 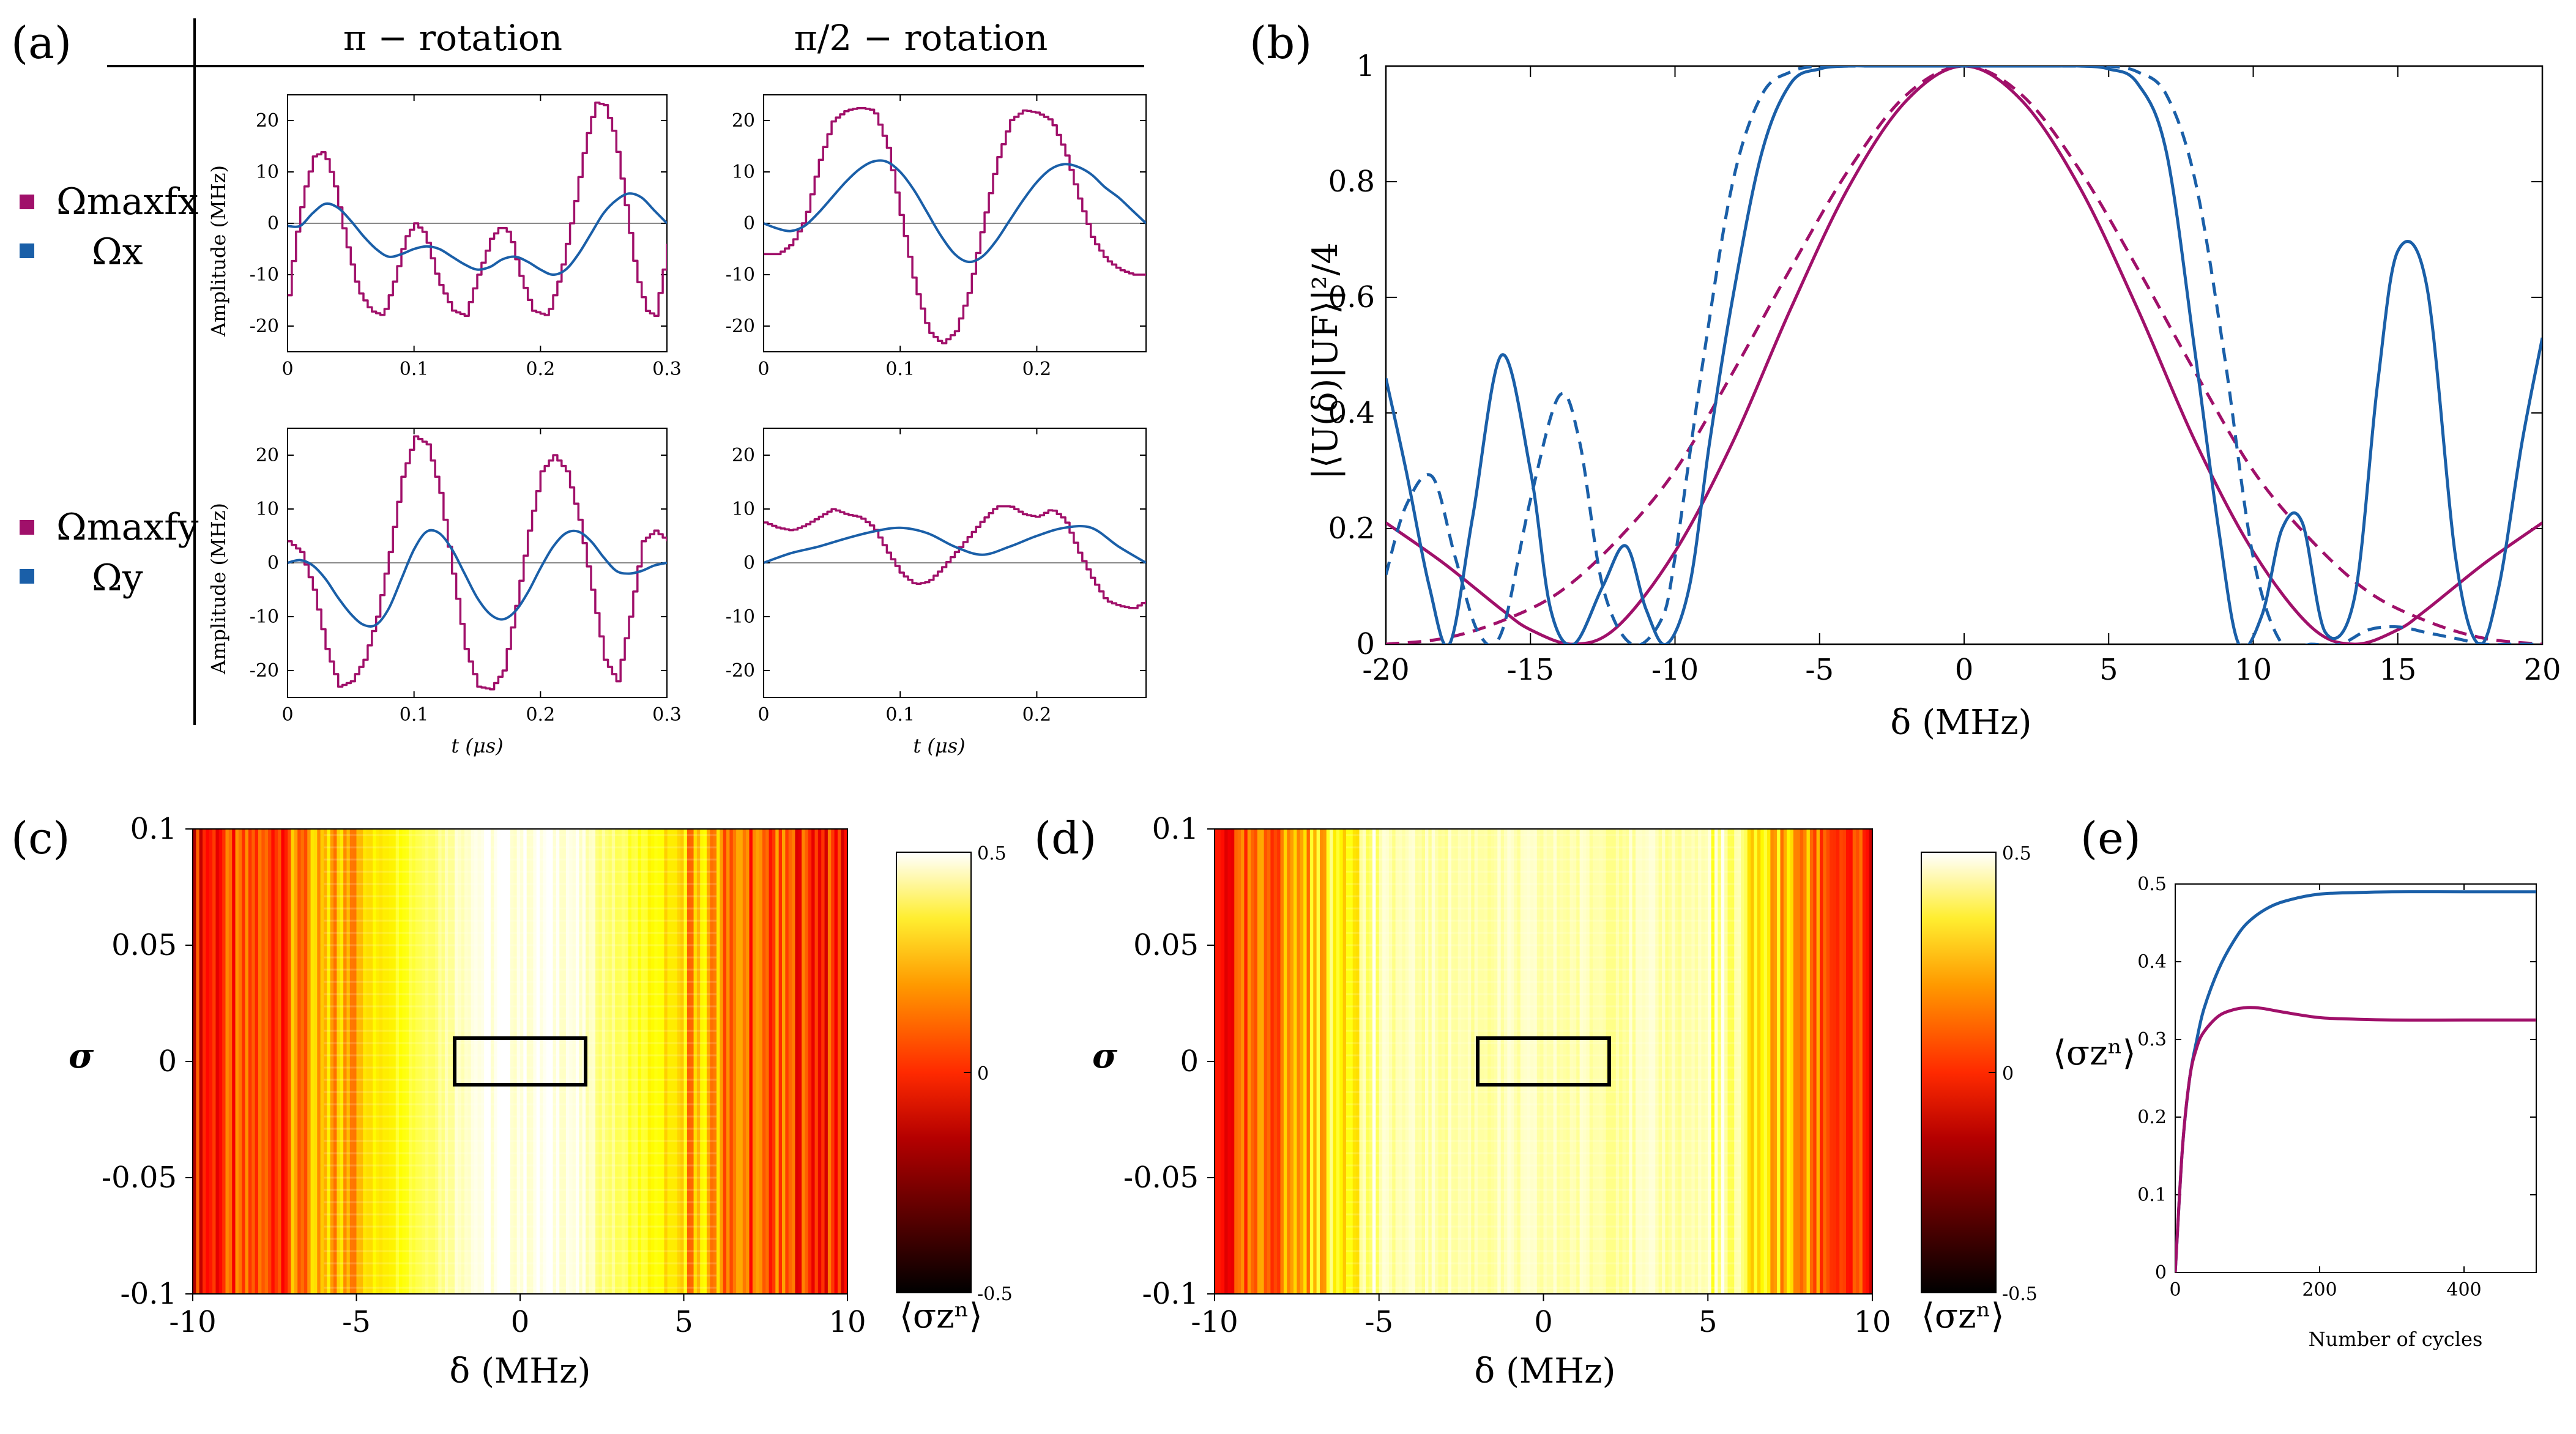 I want to click on b-xtick-label: 20, so click(x=2542, y=670).